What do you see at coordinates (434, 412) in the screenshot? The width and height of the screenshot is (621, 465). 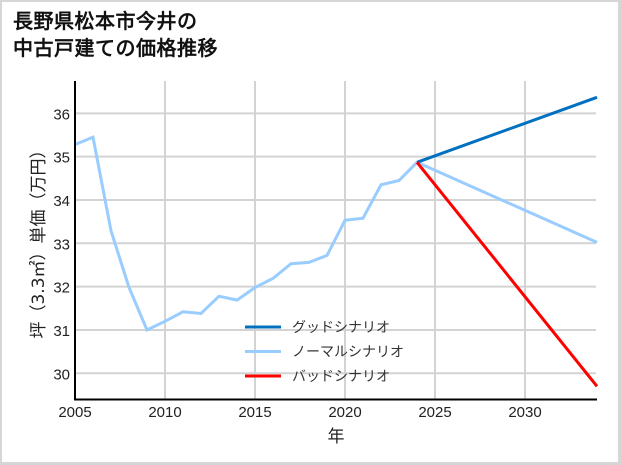 I see `x-tick-label: 2025` at bounding box center [434, 412].